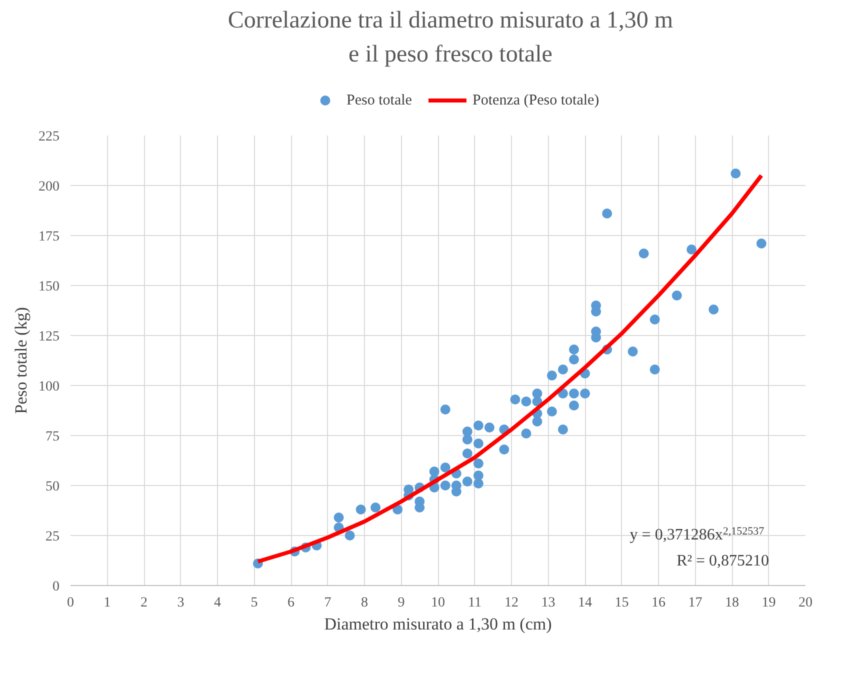 The height and width of the screenshot is (679, 859). What do you see at coordinates (536, 100) in the screenshot?
I see `legend-label: Potenza (Peso totale)` at bounding box center [536, 100].